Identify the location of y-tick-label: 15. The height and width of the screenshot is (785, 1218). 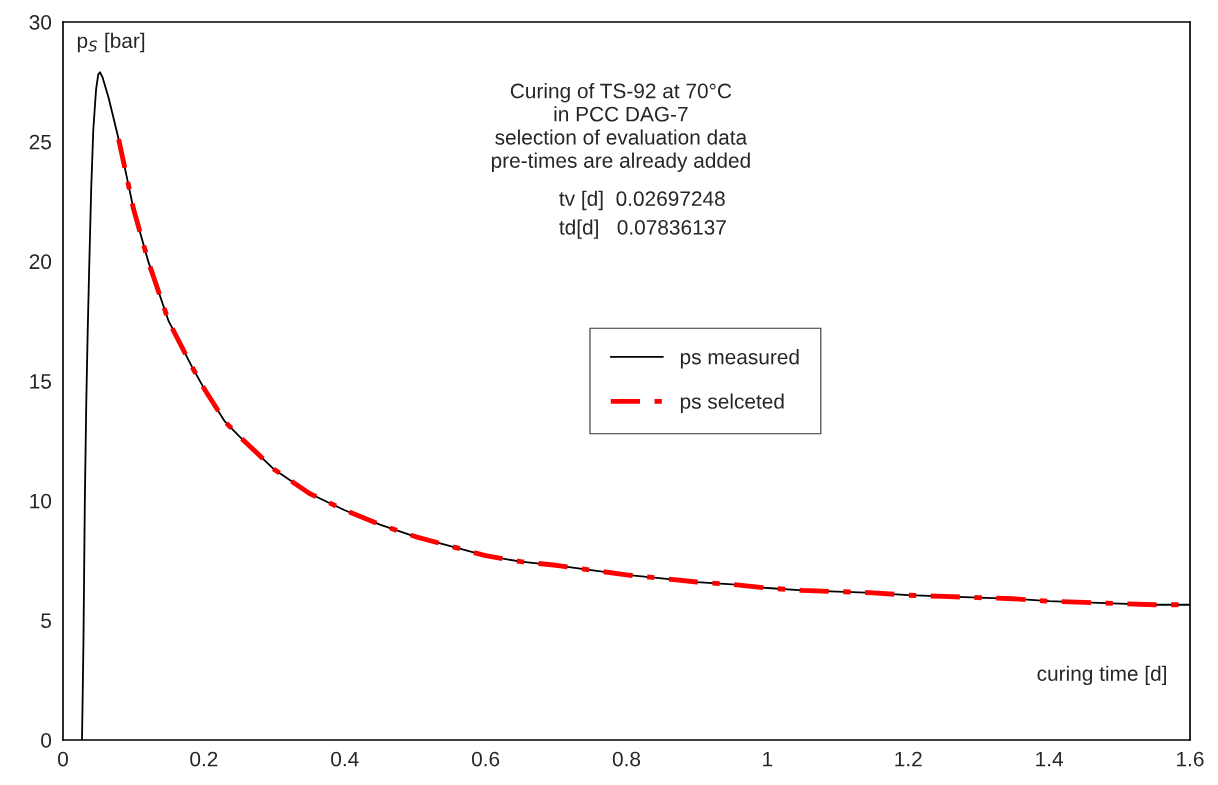
(41, 381).